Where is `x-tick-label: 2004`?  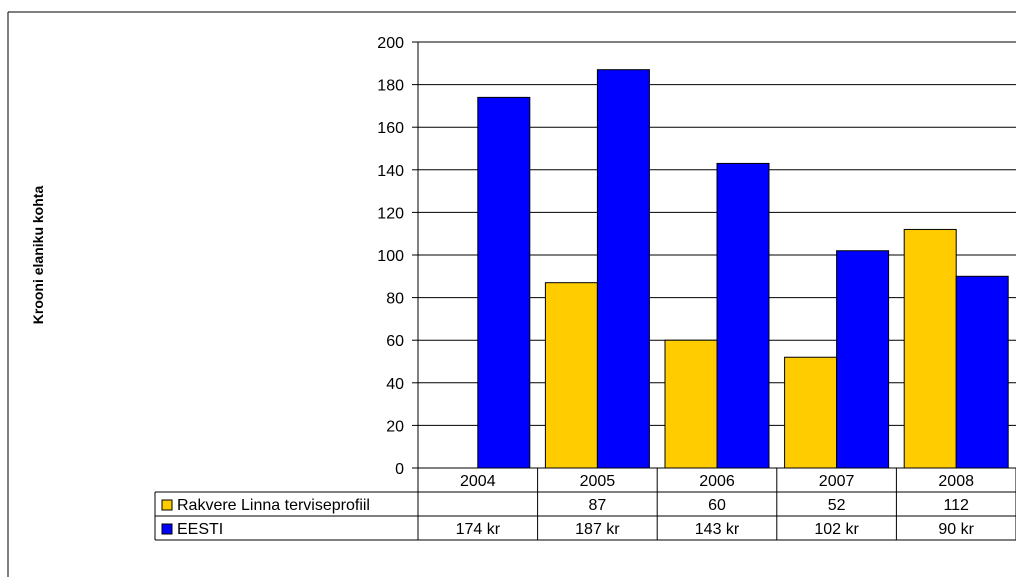 x-tick-label: 2004 is located at coordinates (478, 481).